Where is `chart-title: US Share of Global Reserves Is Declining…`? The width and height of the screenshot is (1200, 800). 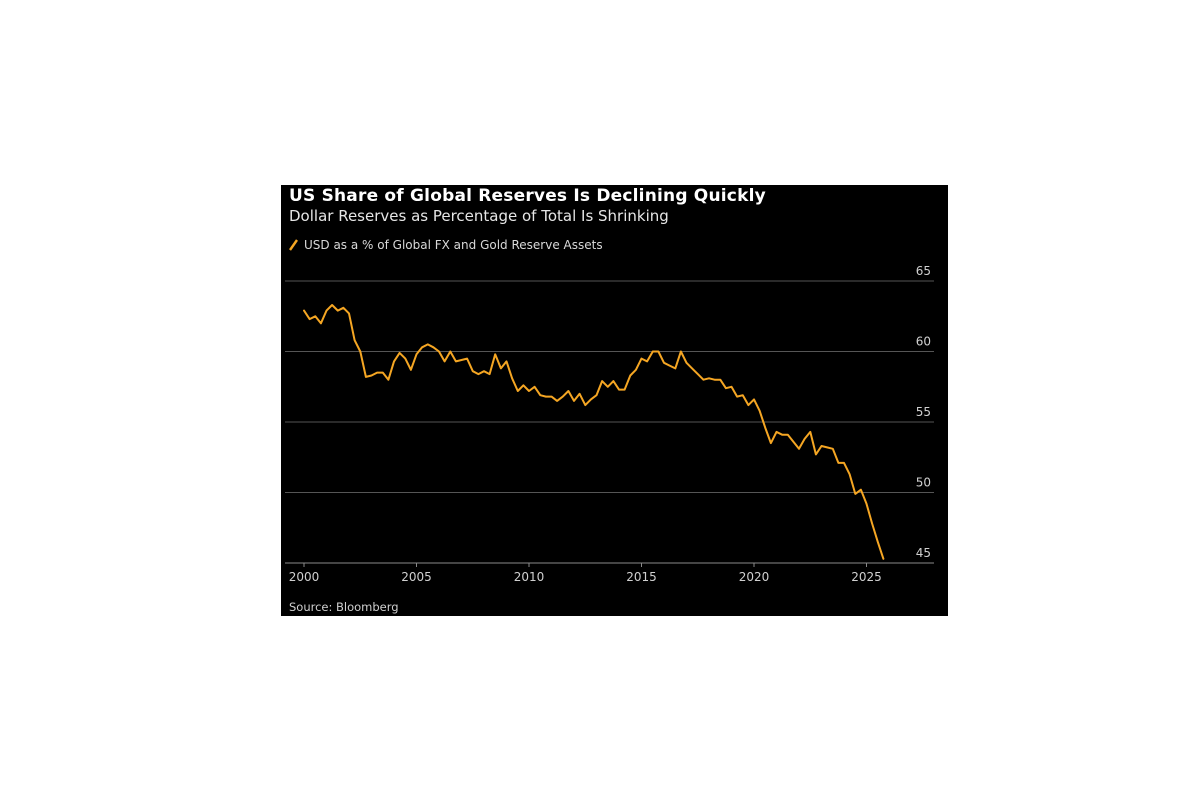
chart-title: US Share of Global Reserves Is Declining… is located at coordinates (527, 196).